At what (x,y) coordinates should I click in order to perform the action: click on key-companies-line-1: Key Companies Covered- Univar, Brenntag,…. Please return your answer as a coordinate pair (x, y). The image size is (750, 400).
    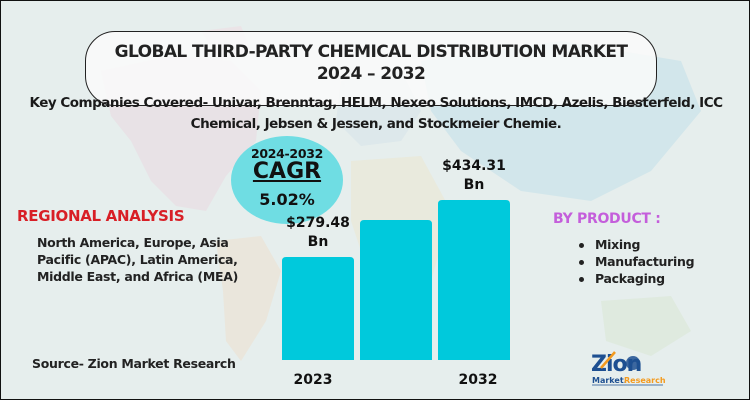
    Looking at the image, I should click on (376, 103).